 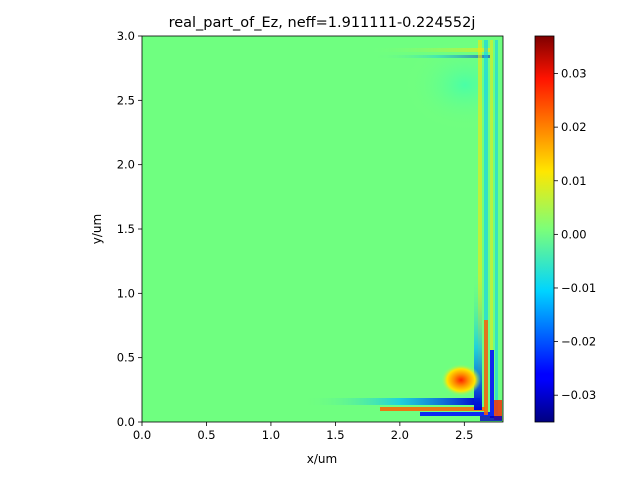 I want to click on positive-band-right, so click(x=486, y=367).